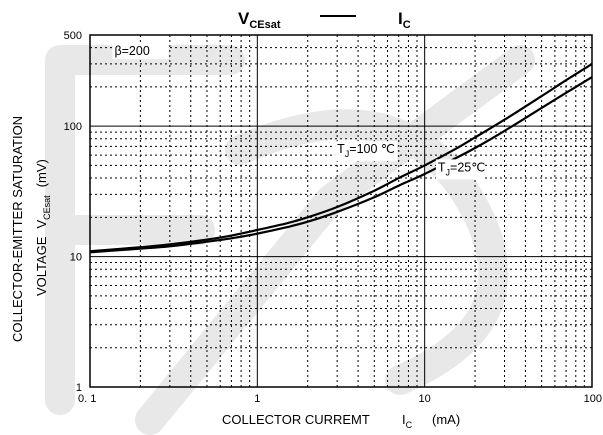 The image size is (603, 435). I want to click on annotation-beta: β=200, so click(131, 51).